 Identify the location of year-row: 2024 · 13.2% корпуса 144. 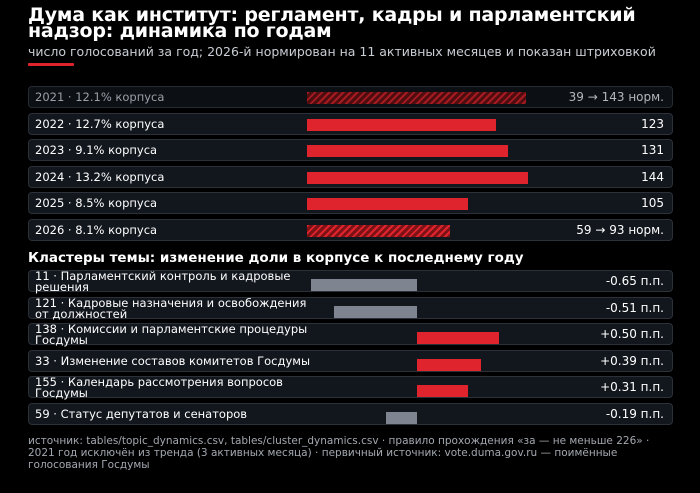
(350, 176).